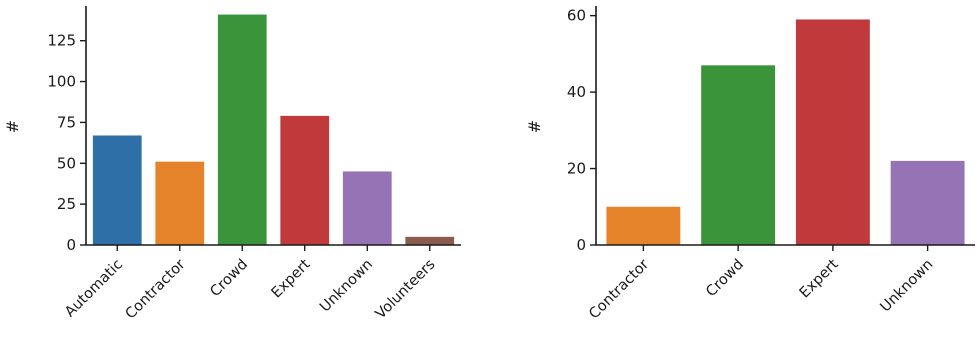 The image size is (977, 338). Describe the element at coordinates (576, 16) in the screenshot. I see `y-tick-label: 60` at that location.